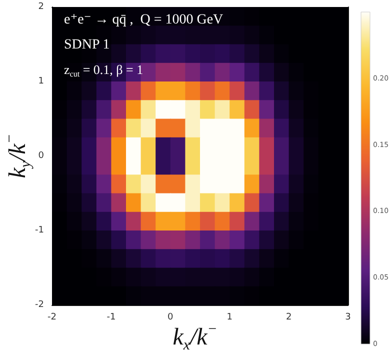 The image size is (390, 358). What do you see at coordinates (41, 7) in the screenshot?
I see `y-tick-label: 2` at bounding box center [41, 7].